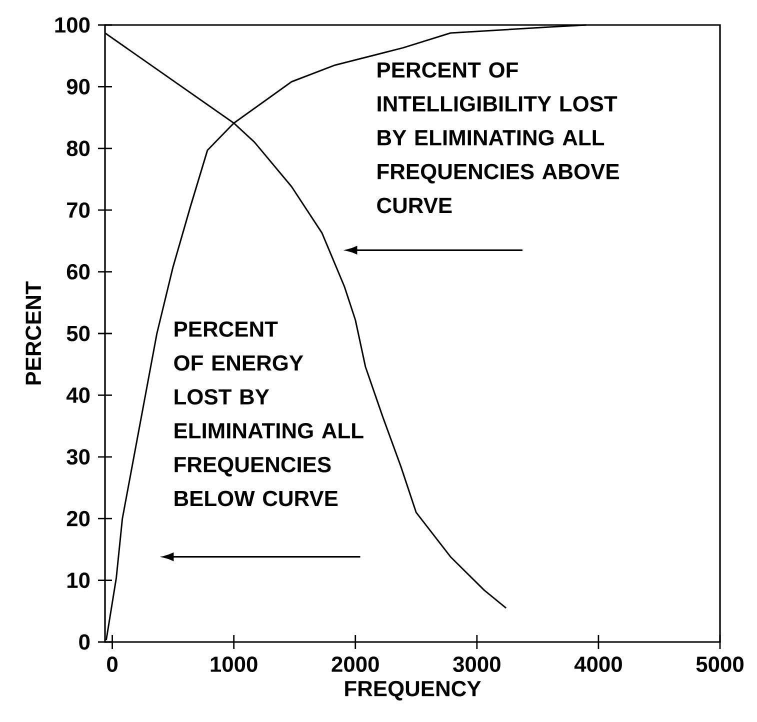 The image size is (757, 722). What do you see at coordinates (78, 457) in the screenshot?
I see `y-tick-label: 30` at bounding box center [78, 457].